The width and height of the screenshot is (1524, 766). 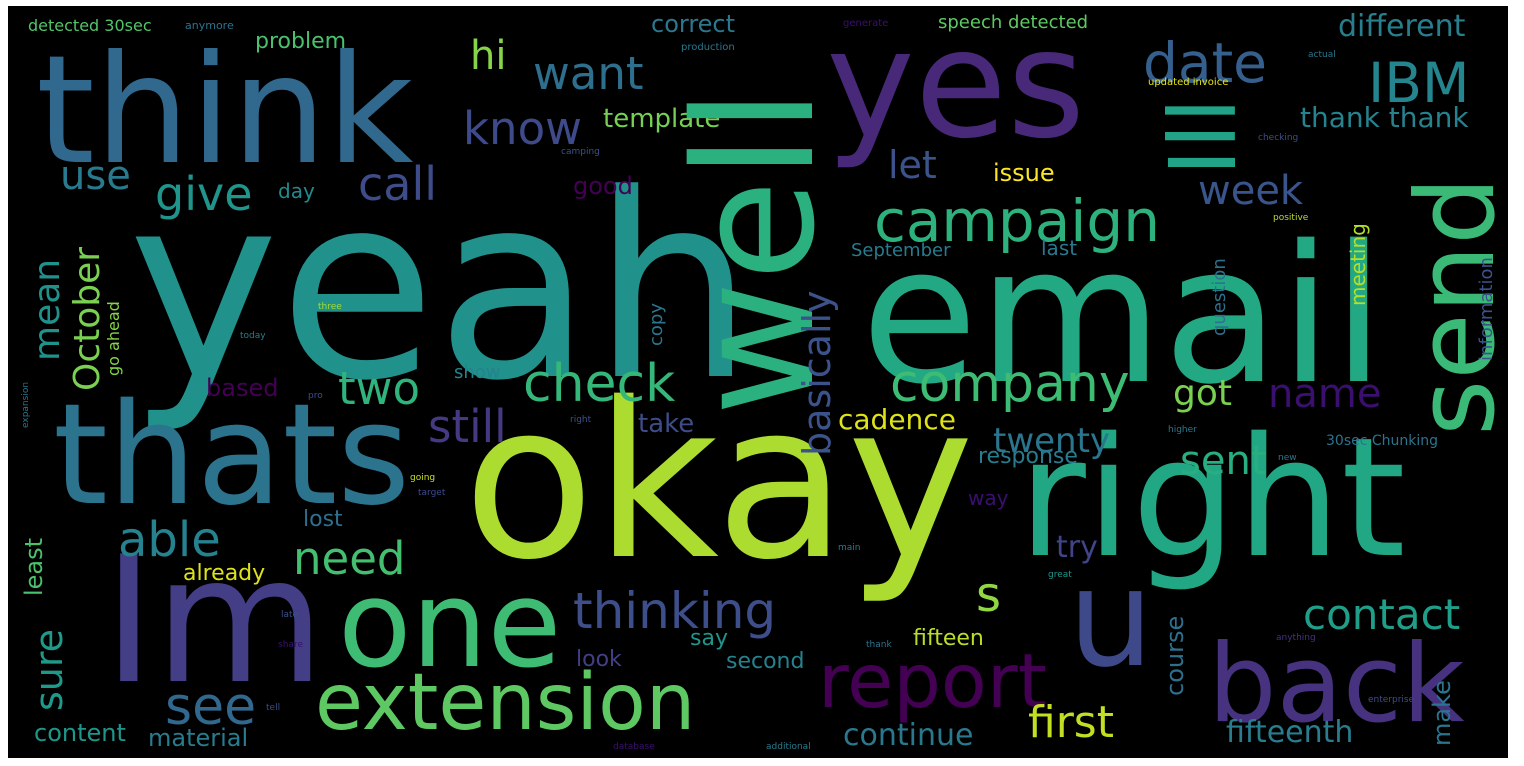 What do you see at coordinates (1287, 458) in the screenshot?
I see `word-new: new` at bounding box center [1287, 458].